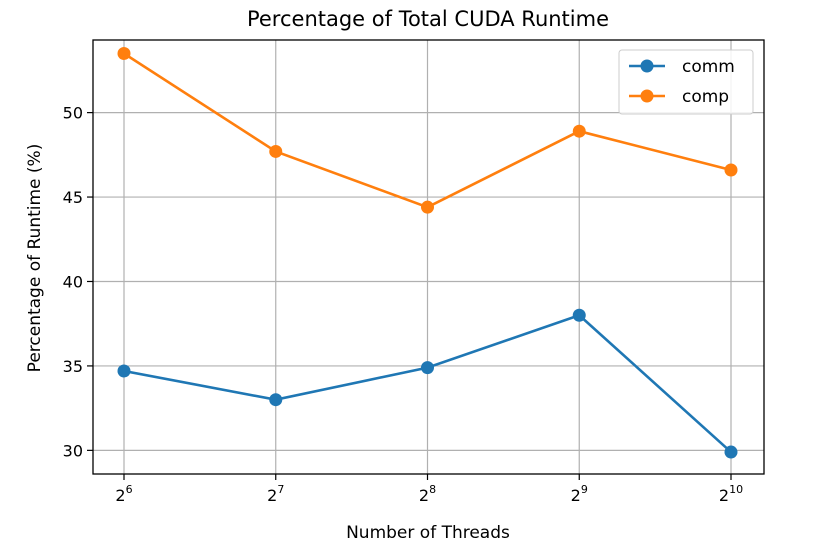  I want to click on x-tick-label: 26, so click(123, 494).